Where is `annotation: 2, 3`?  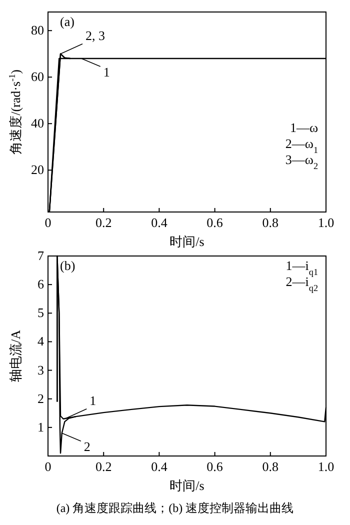 annotation: 2, 3 is located at coordinates (96, 35).